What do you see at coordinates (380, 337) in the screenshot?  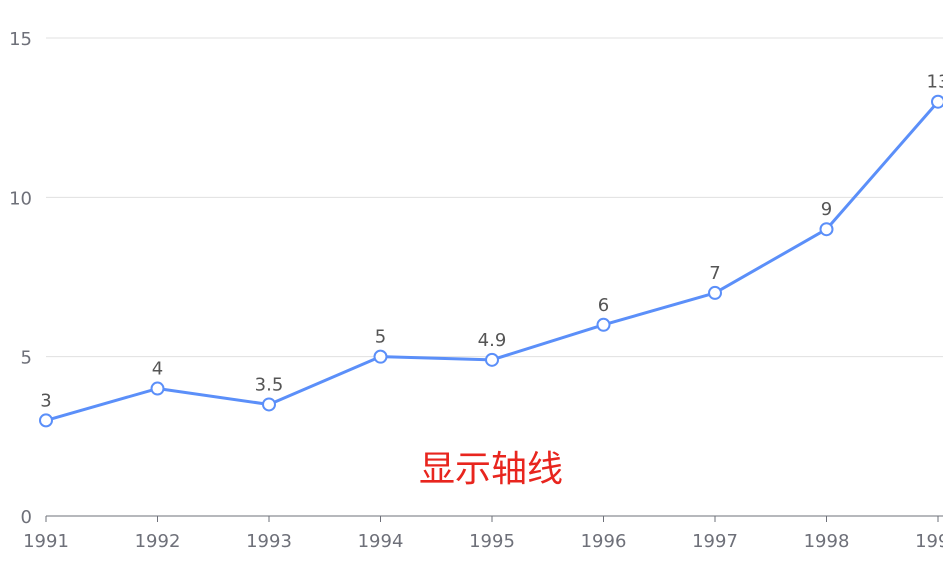 I see `data-label: 5` at bounding box center [380, 337].